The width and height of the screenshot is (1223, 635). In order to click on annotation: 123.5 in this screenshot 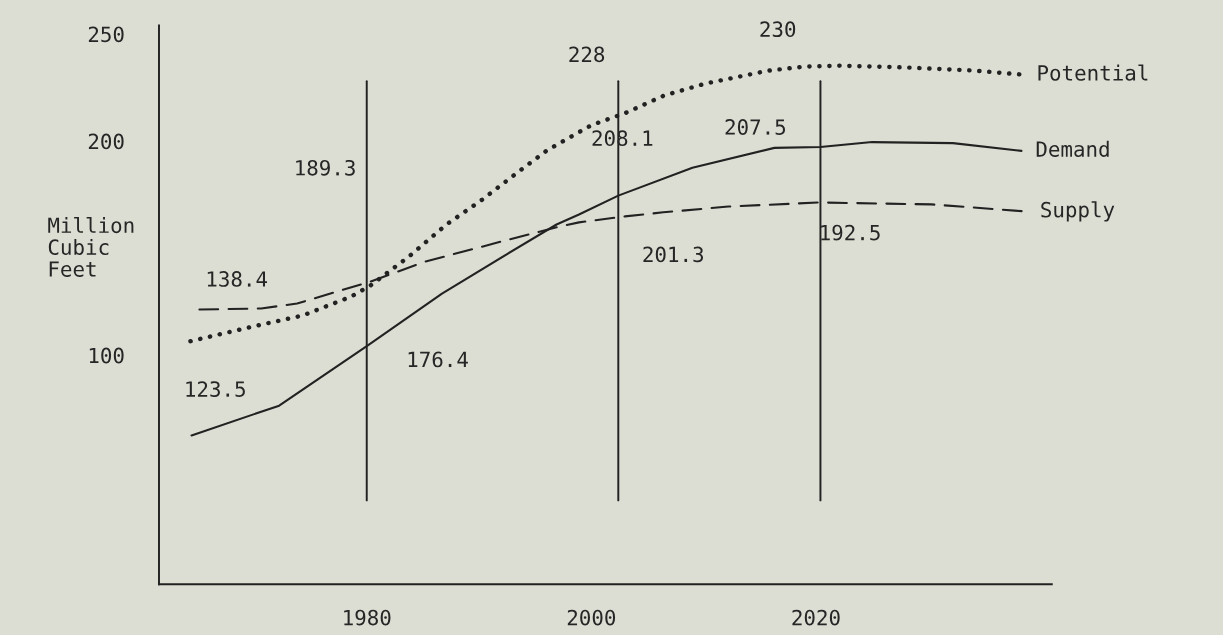, I will do `click(215, 389)`.